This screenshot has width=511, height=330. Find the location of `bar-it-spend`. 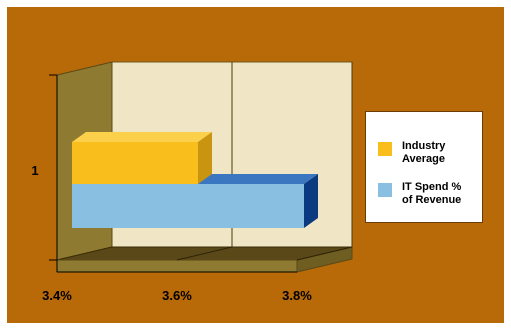

bar-it-spend is located at coordinates (188, 206).